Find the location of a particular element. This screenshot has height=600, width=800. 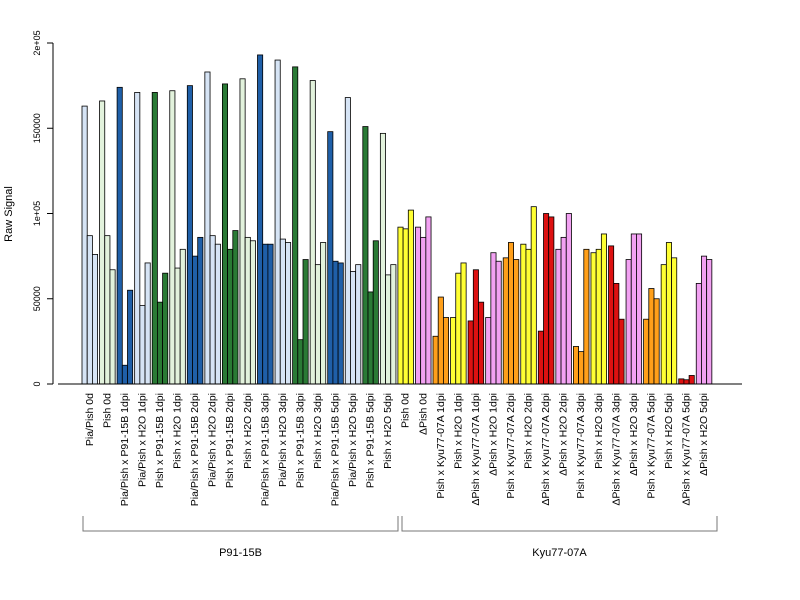

x-tick-label: Pia/Pish x H2O 5dpi is located at coordinates (353, 440).